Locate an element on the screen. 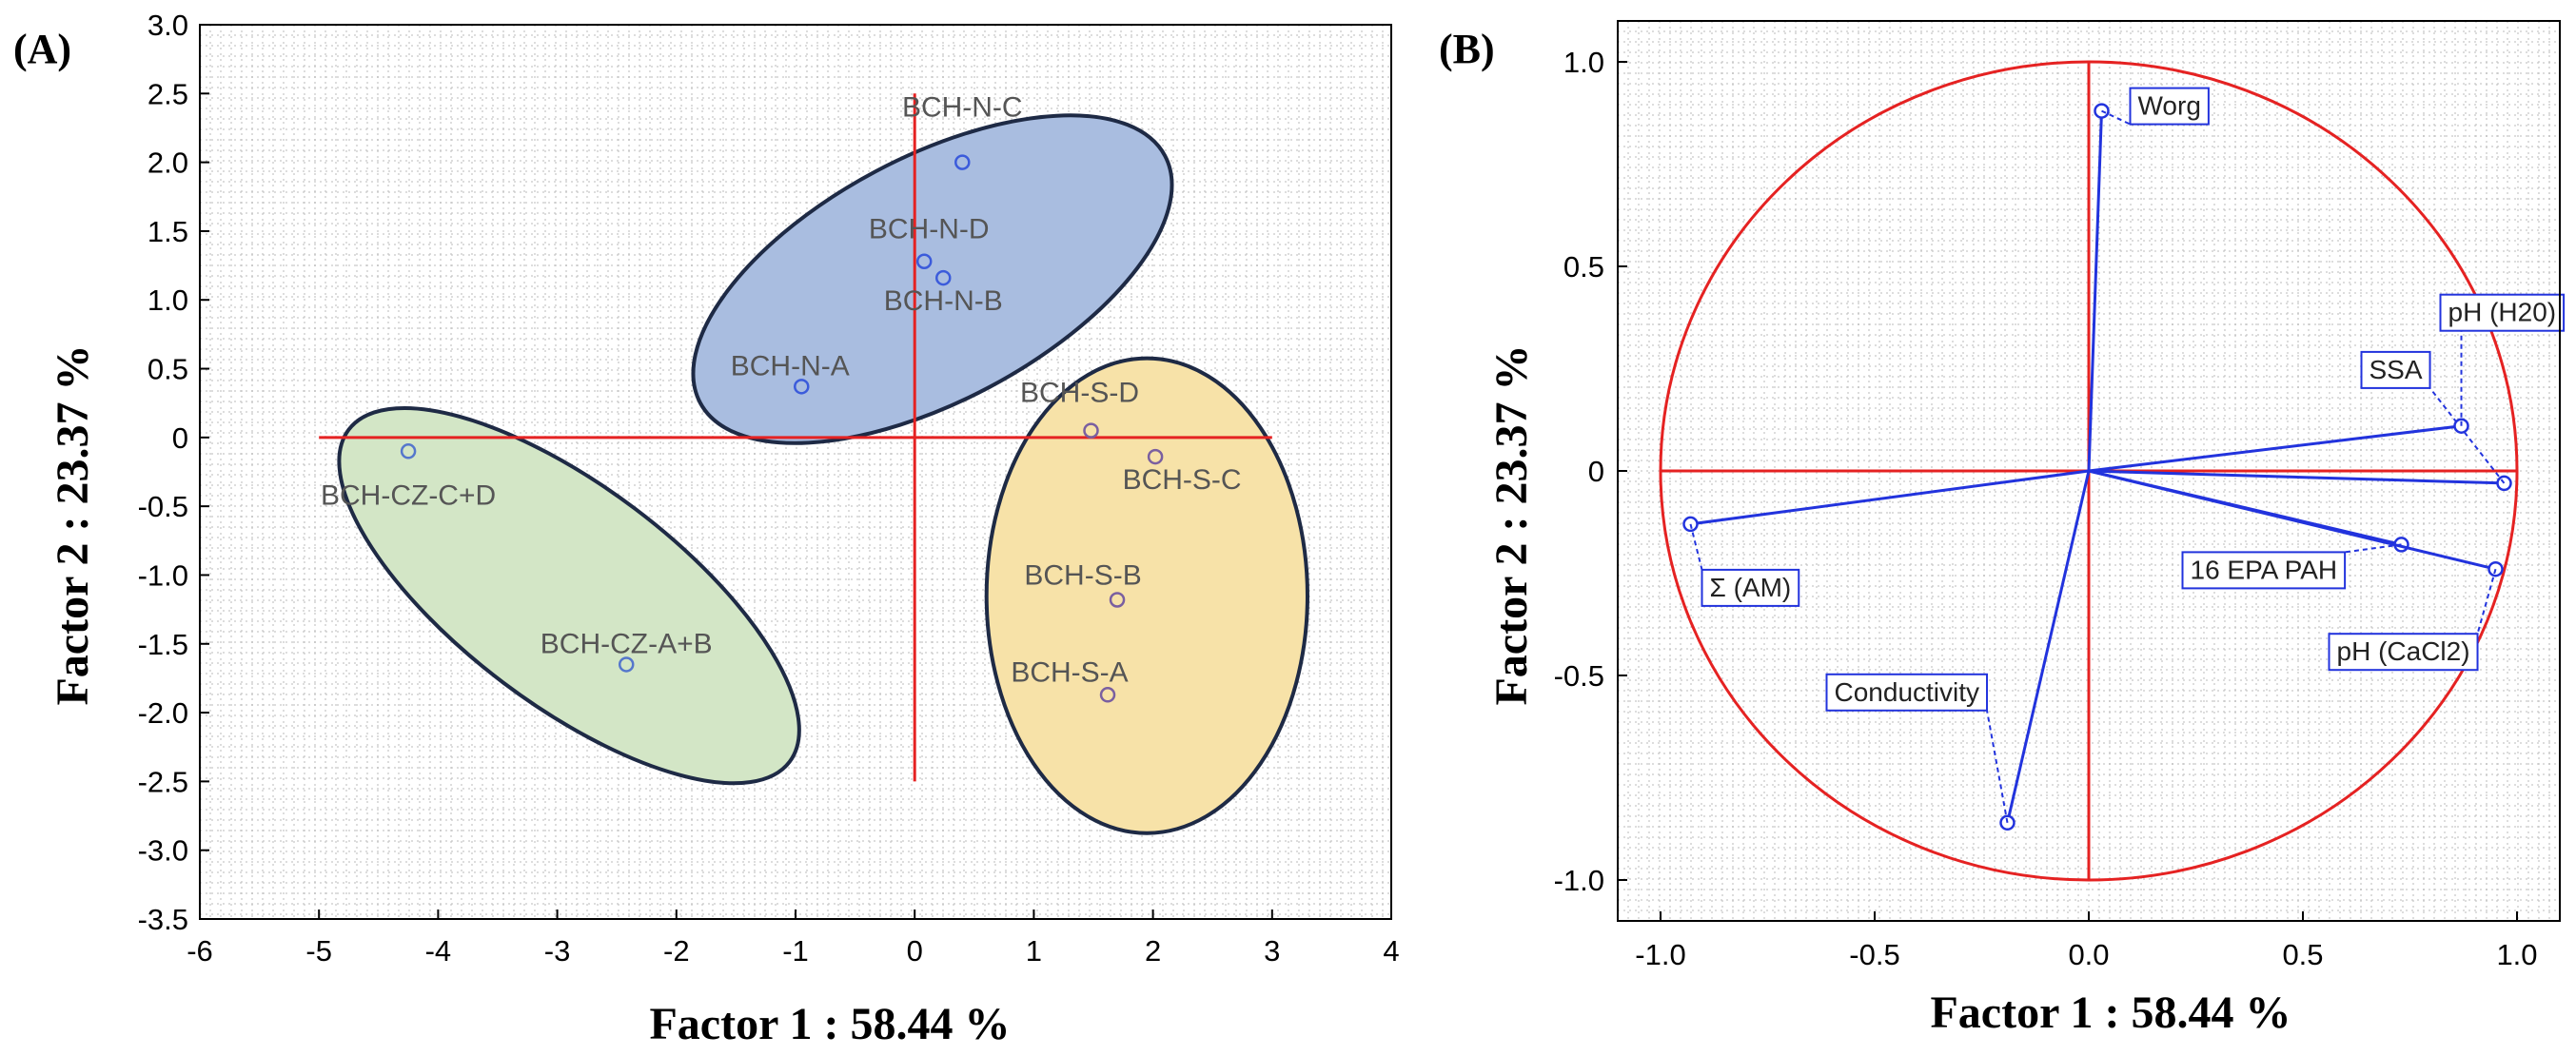 The image size is (2576, 1056). variable-label: Worg is located at coordinates (2169, 106).